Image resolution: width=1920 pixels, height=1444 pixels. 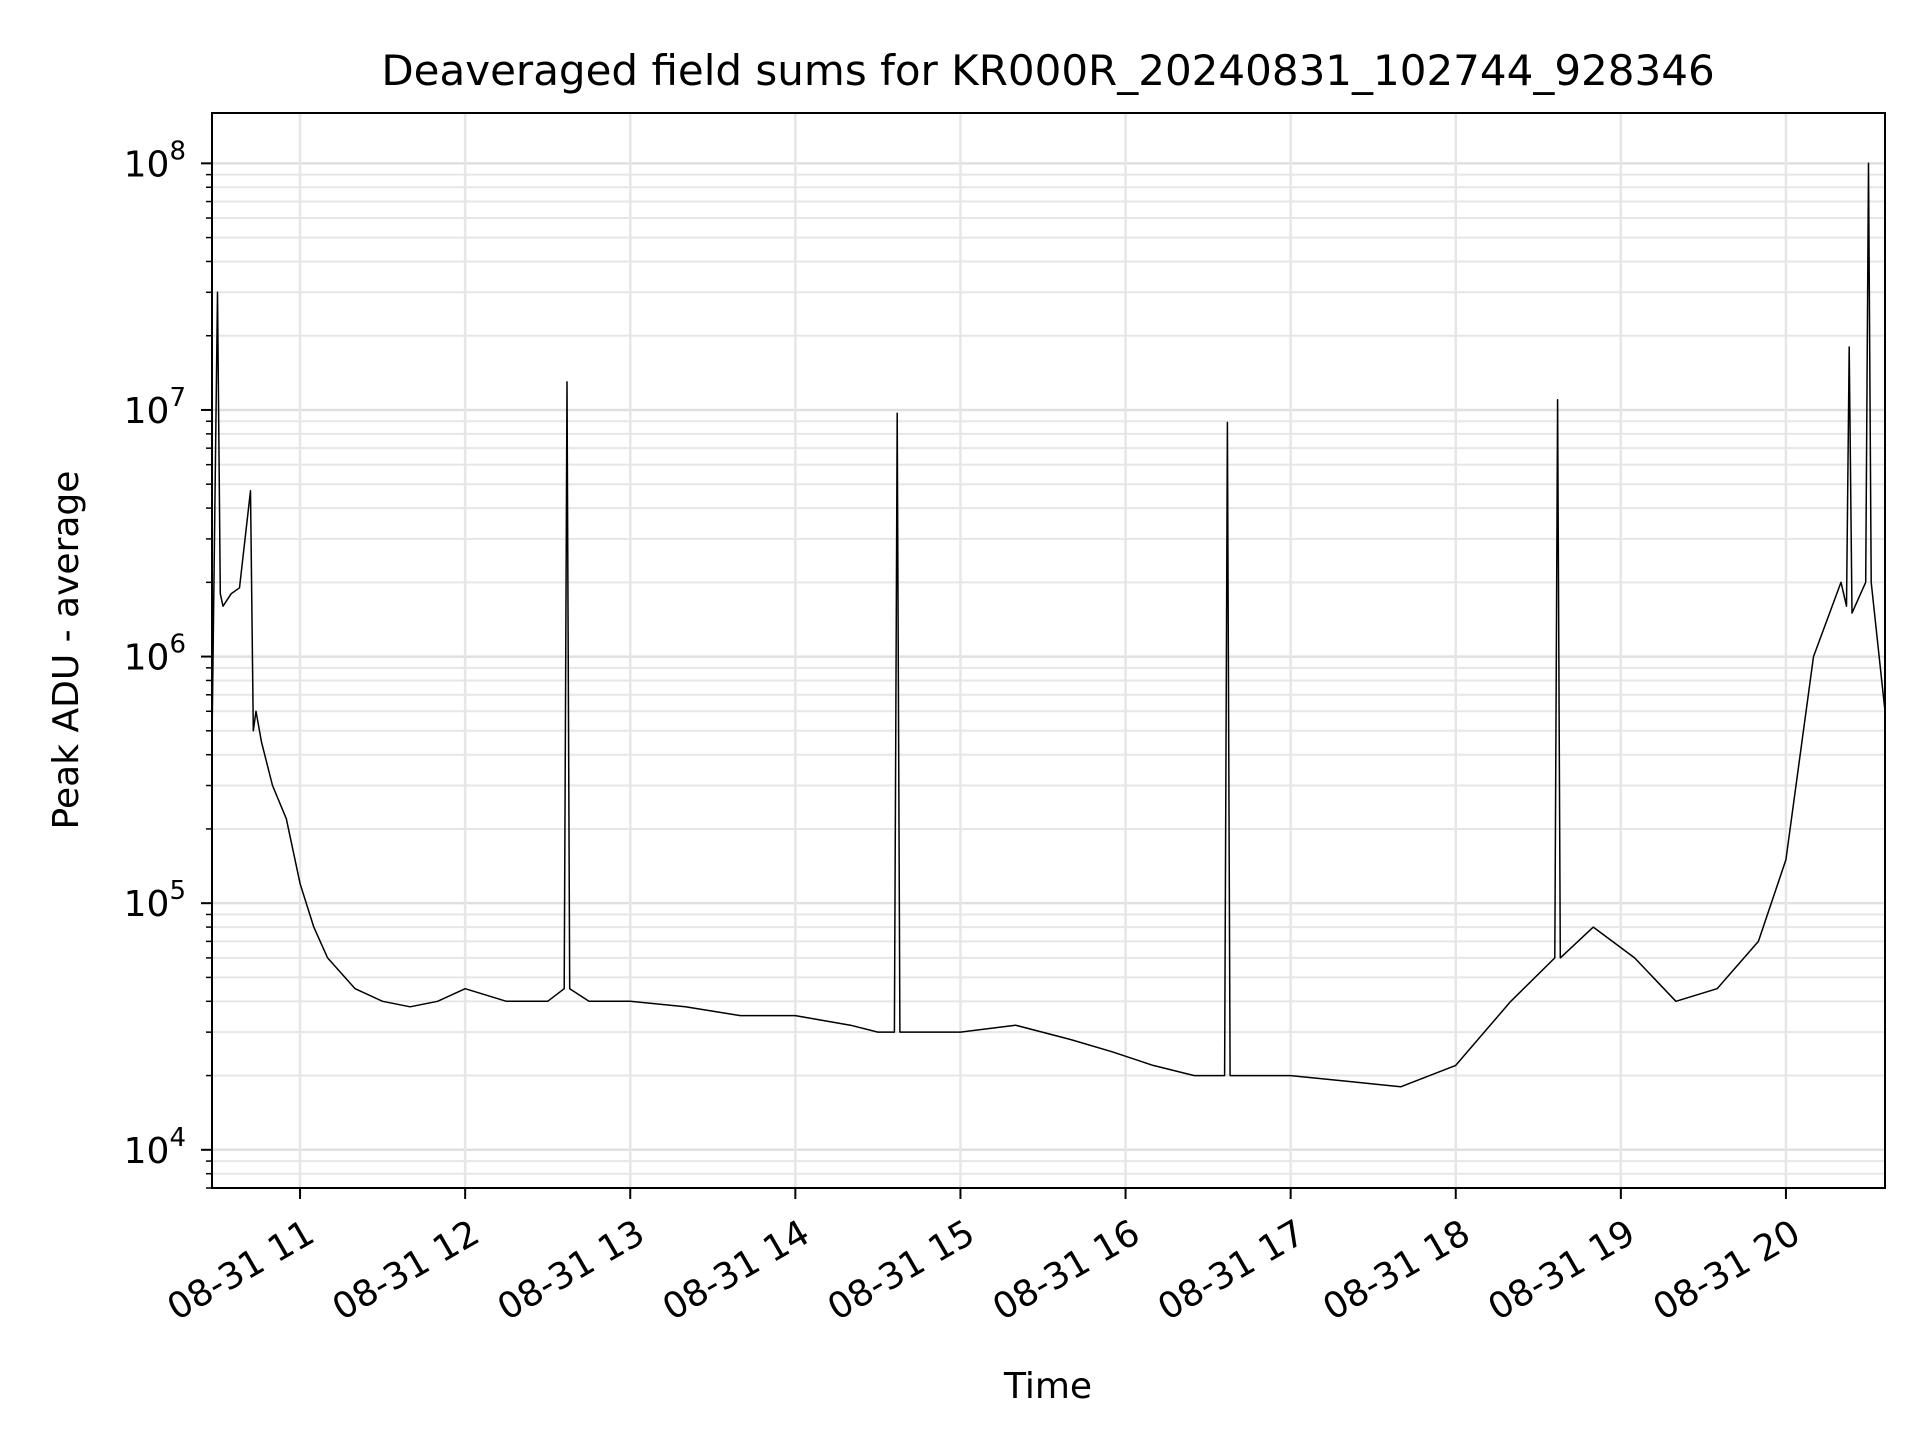 I want to click on y-tick-label: 10⁶, so click(x=155, y=654).